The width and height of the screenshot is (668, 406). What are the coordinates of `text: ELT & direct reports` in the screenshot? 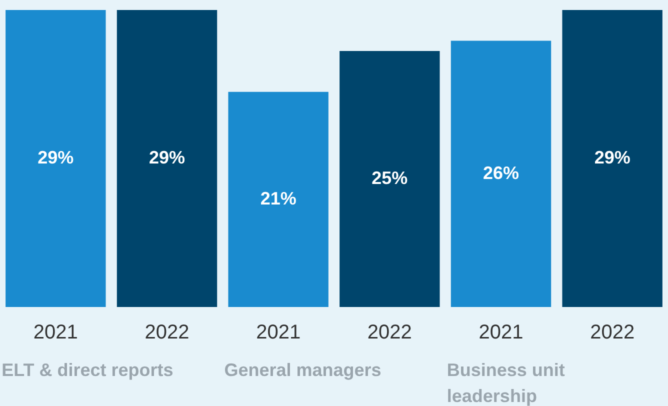 It's located at (88, 370).